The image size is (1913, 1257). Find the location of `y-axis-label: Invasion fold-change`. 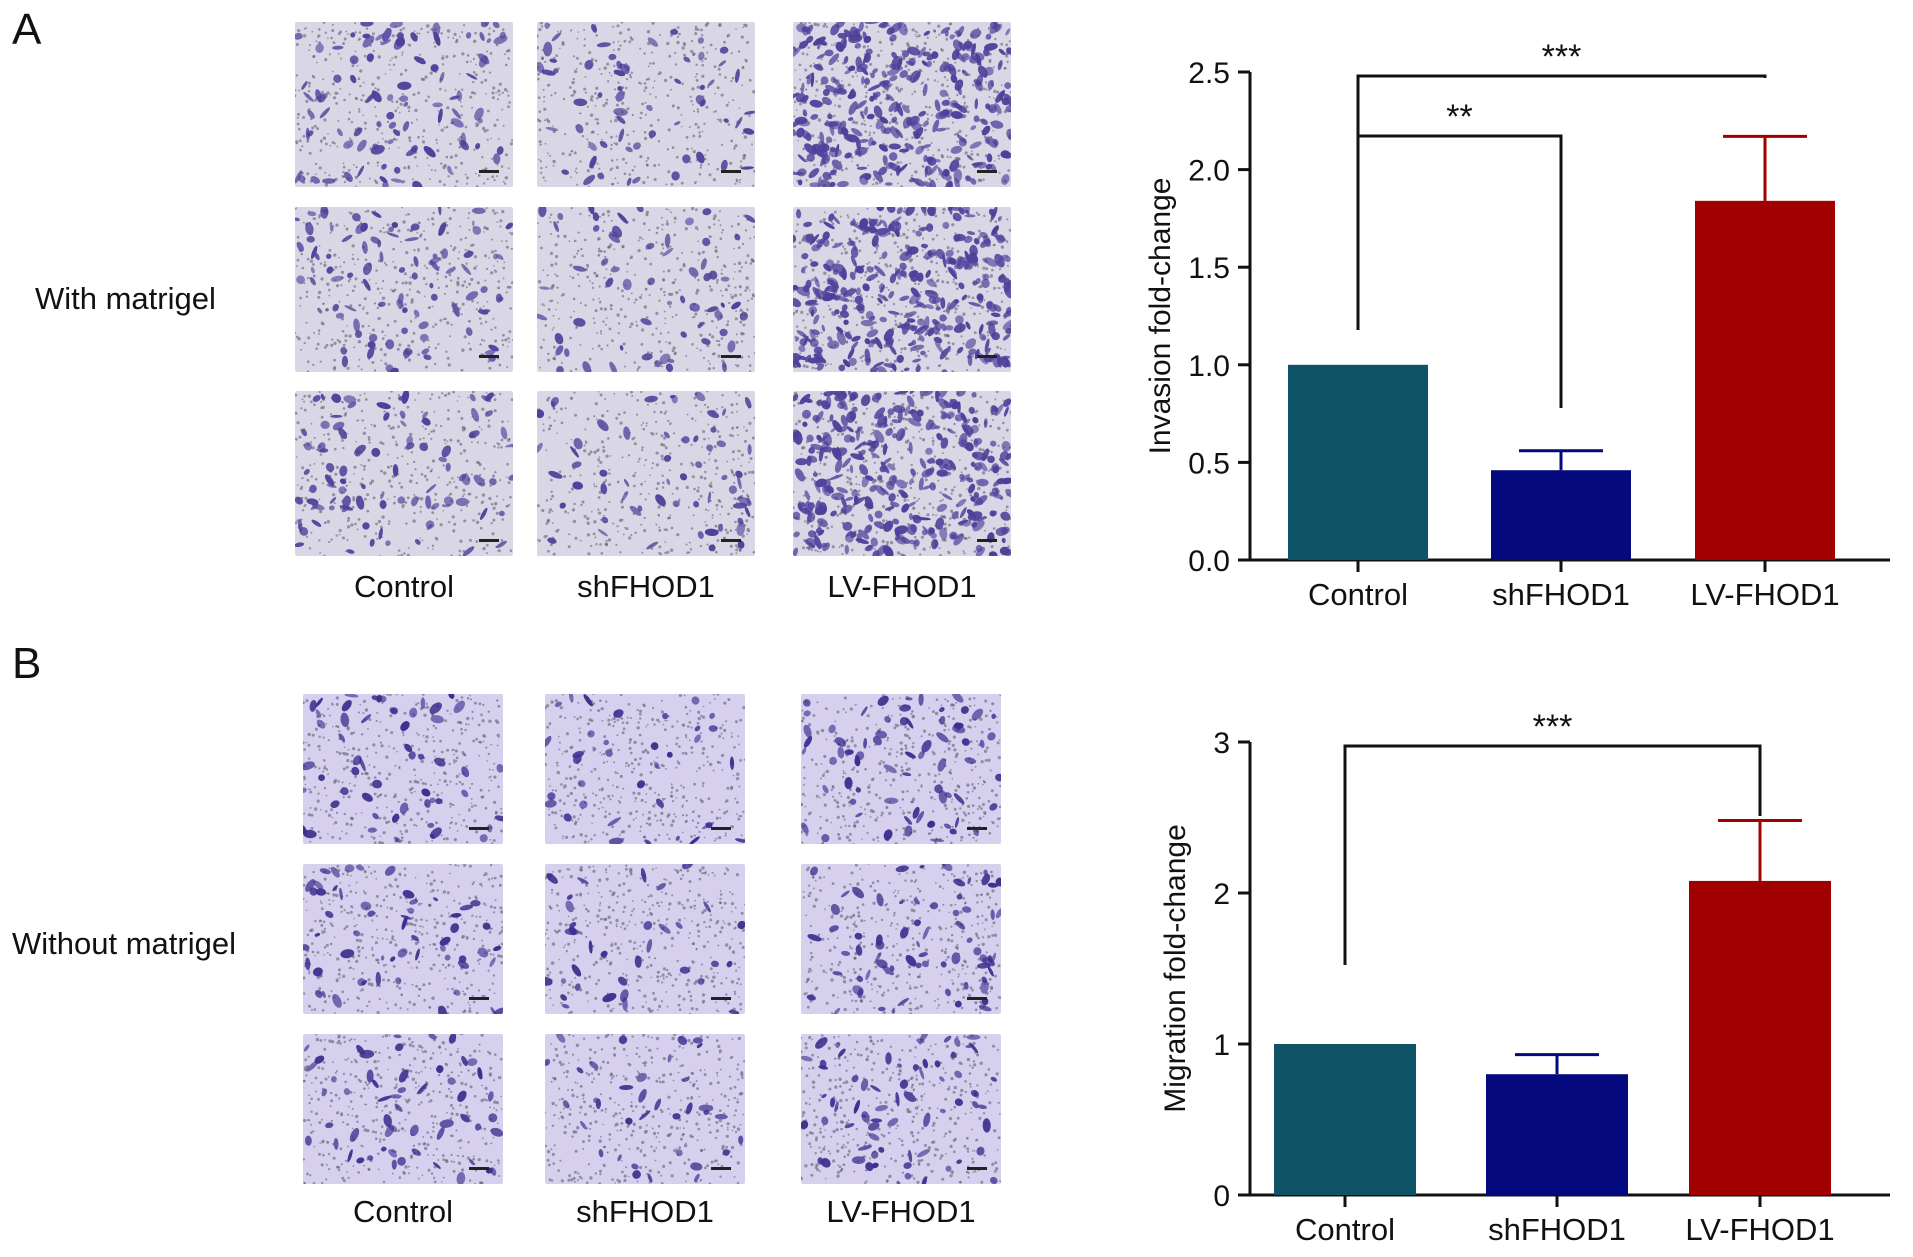

y-axis-label: Invasion fold-change is located at coordinates (1160, 316).